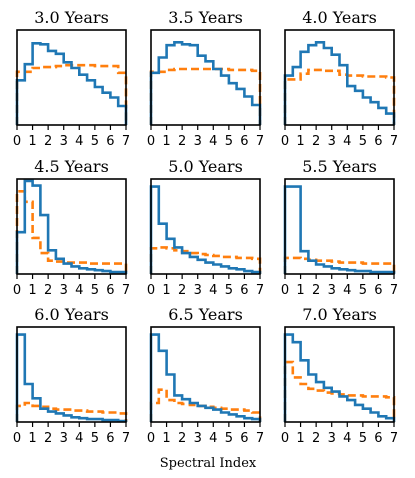 The image size is (415, 478). Describe the element at coordinates (205, 375) in the screenshot. I see `panel-8: 6.5 Years 0 1 2 3 4 5 6 7` at that location.